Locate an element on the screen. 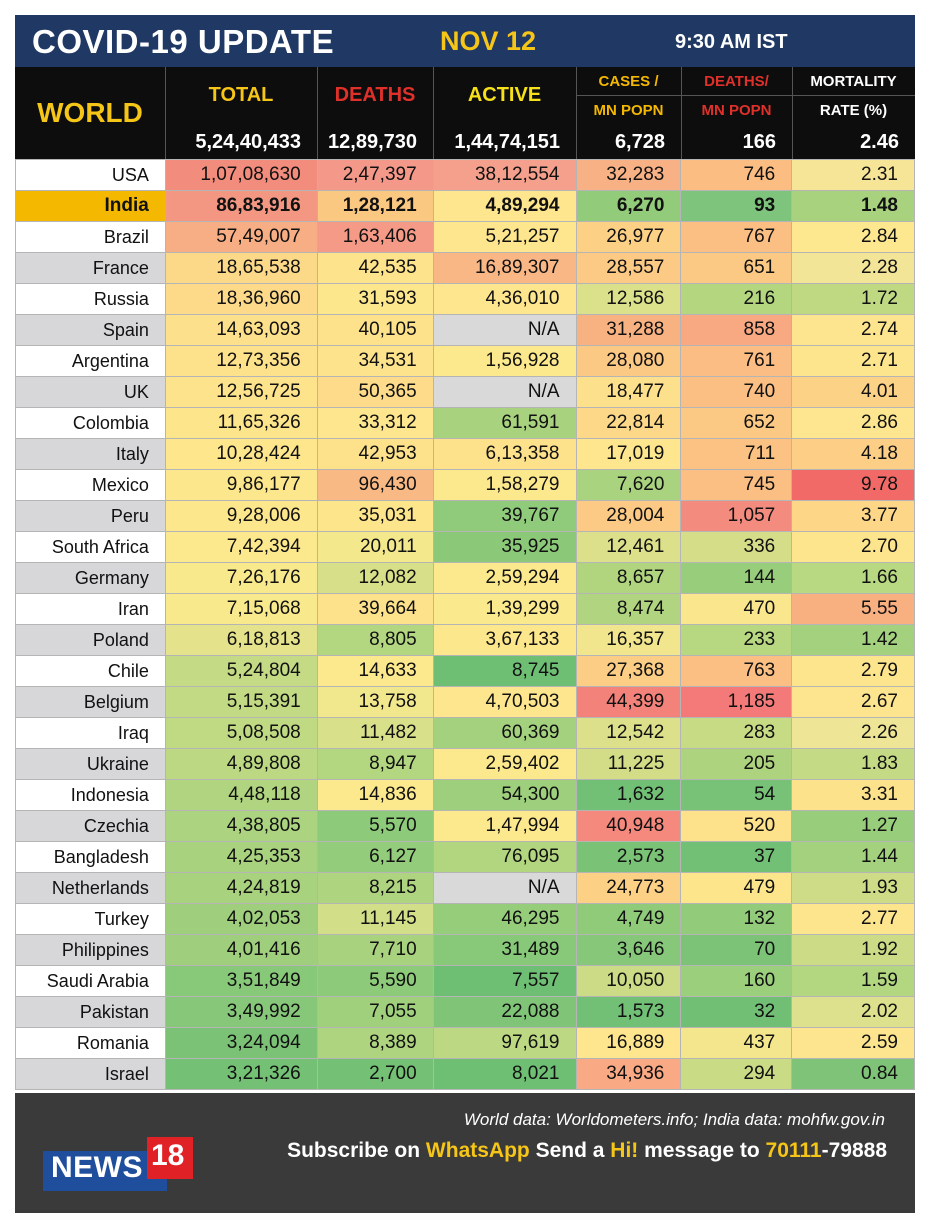  mortality-cell: 1.92 is located at coordinates (853, 950).